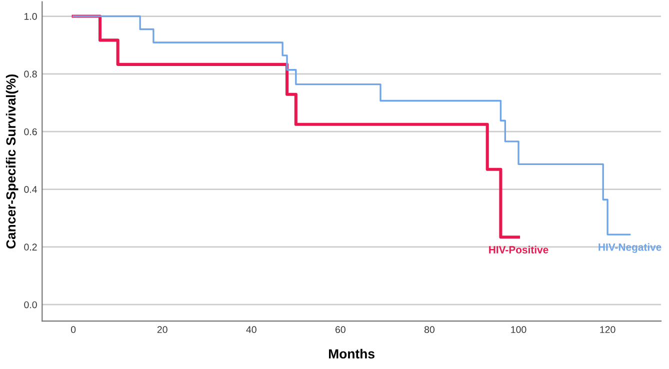 This screenshot has width=669, height=369. What do you see at coordinates (12, 161) in the screenshot?
I see `y-axis-title: Cancer-Specific Survival(%)` at bounding box center [12, 161].